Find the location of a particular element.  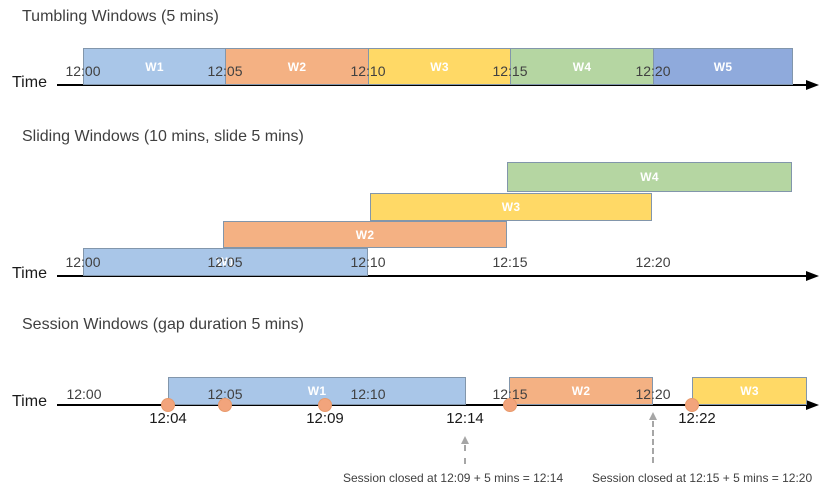

sliding-axis-arrowhead is located at coordinates (812, 276).